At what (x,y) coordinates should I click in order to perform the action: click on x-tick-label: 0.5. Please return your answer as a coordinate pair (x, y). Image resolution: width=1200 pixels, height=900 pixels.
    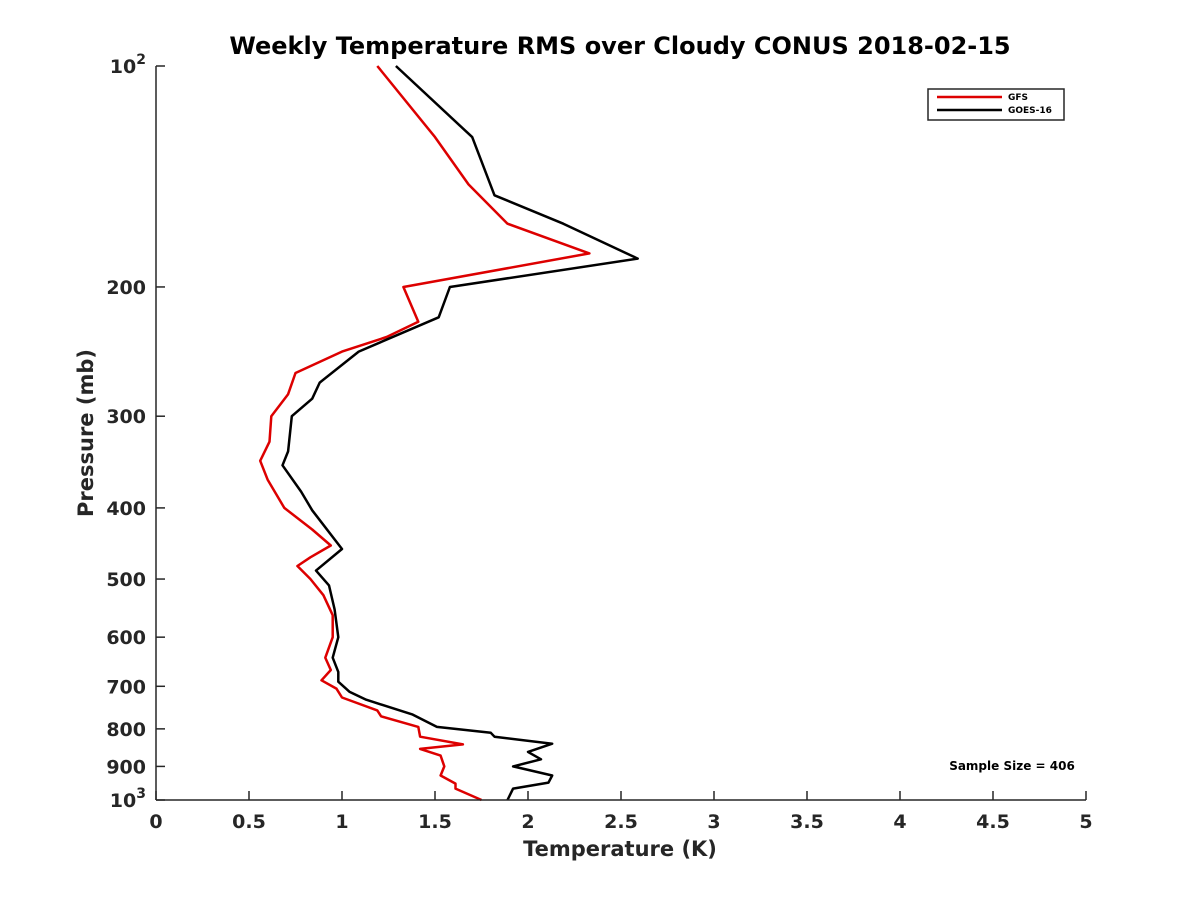
    Looking at the image, I should click on (249, 822).